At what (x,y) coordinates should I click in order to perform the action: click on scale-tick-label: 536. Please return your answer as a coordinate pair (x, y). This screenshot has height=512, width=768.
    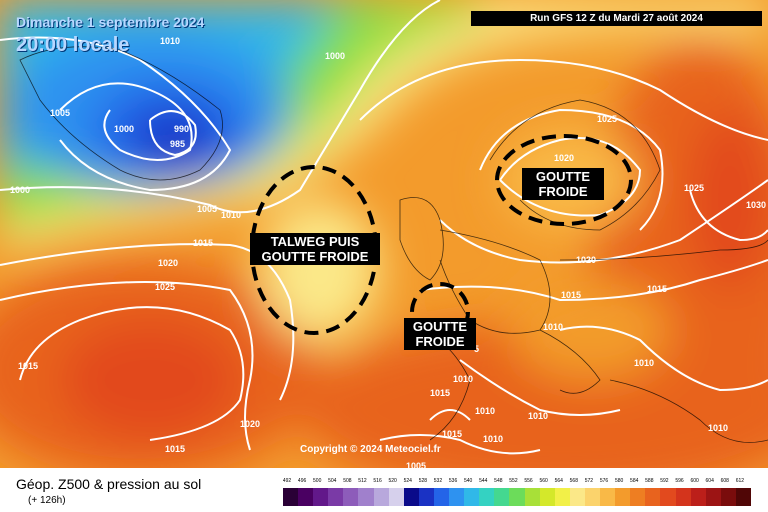
    Looking at the image, I should click on (453, 481).